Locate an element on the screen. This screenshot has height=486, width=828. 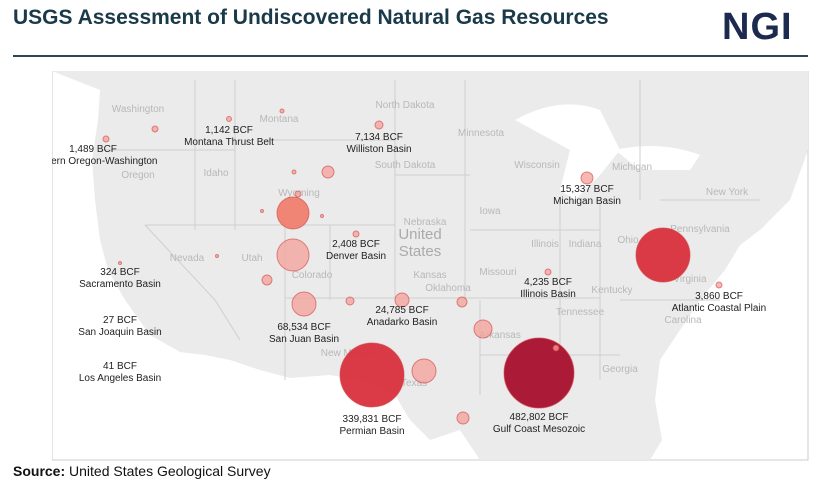
basin-value: 4,235 BCF is located at coordinates (548, 282).